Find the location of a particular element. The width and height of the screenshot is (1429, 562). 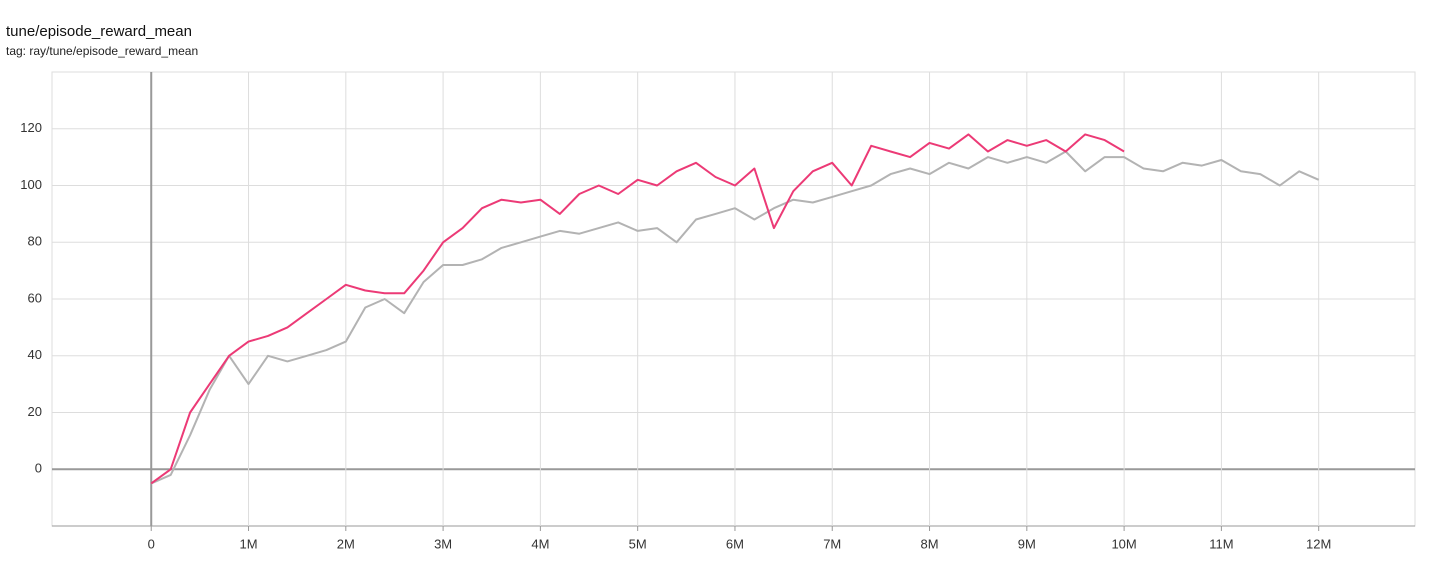

x-tick-label: 7M is located at coordinates (832, 543).